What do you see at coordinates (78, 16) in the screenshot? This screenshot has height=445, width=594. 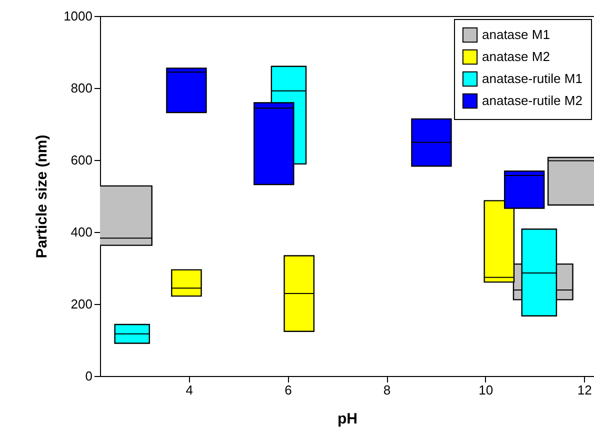 I see `y-tick-label: 1000` at bounding box center [78, 16].